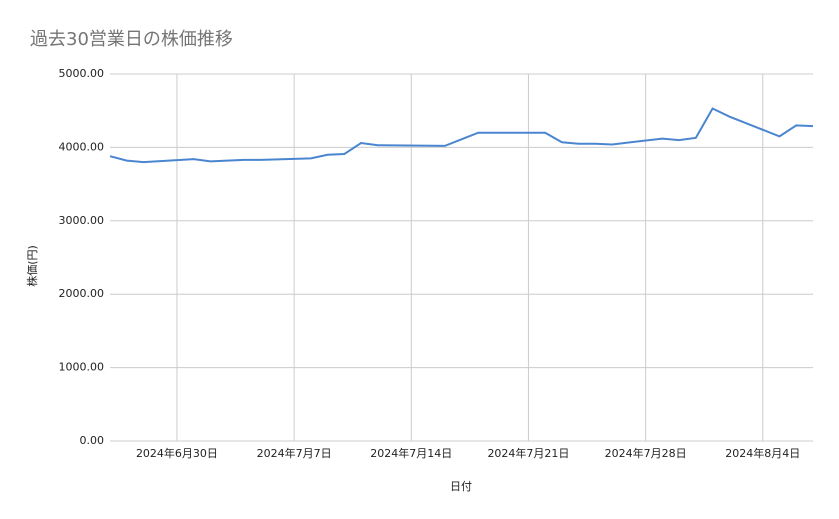 Image resolution: width=839 pixels, height=519 pixels. I want to click on data-line, so click(461, 135).